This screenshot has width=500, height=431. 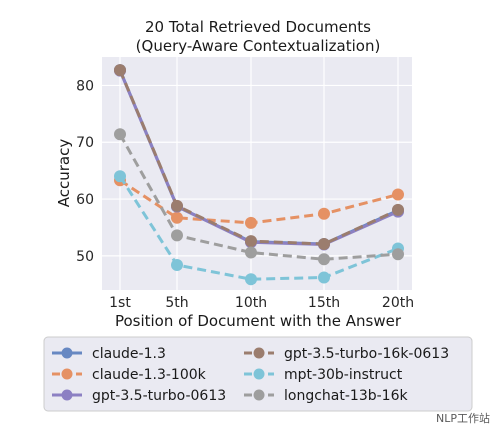 I want to click on legend-item: gpt-3.5-turbo-16k-0613, so click(x=346, y=354).